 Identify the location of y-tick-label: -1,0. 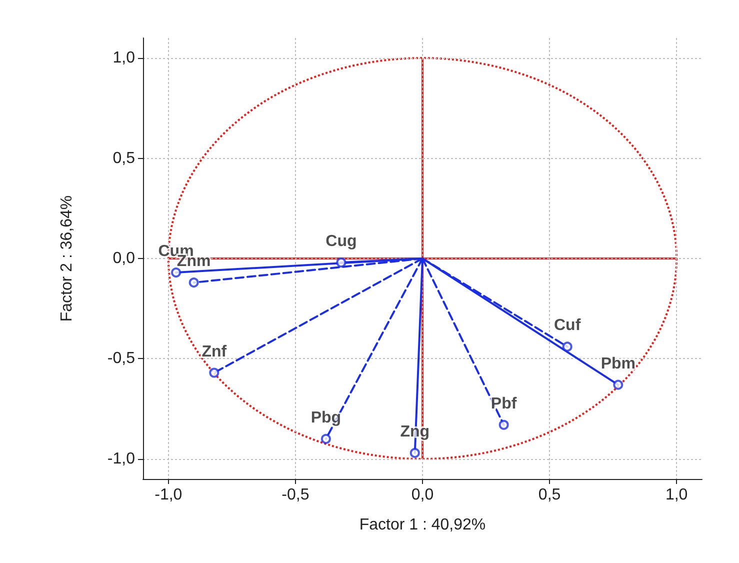
(121, 459).